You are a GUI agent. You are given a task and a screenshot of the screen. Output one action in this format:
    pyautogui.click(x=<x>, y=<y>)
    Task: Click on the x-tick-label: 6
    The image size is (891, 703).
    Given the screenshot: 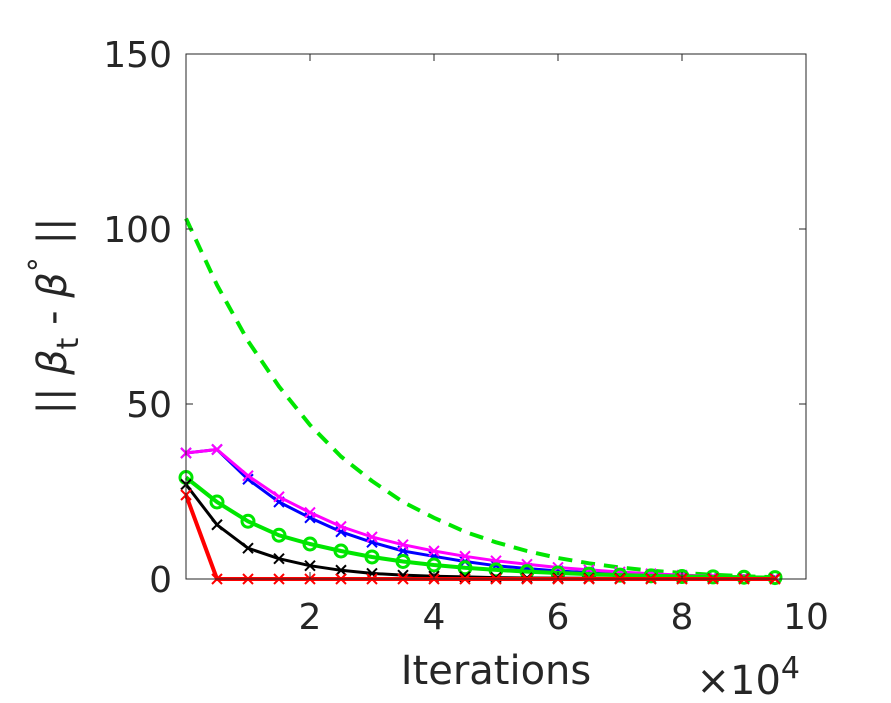 What is the action you would take?
    pyautogui.click(x=558, y=617)
    